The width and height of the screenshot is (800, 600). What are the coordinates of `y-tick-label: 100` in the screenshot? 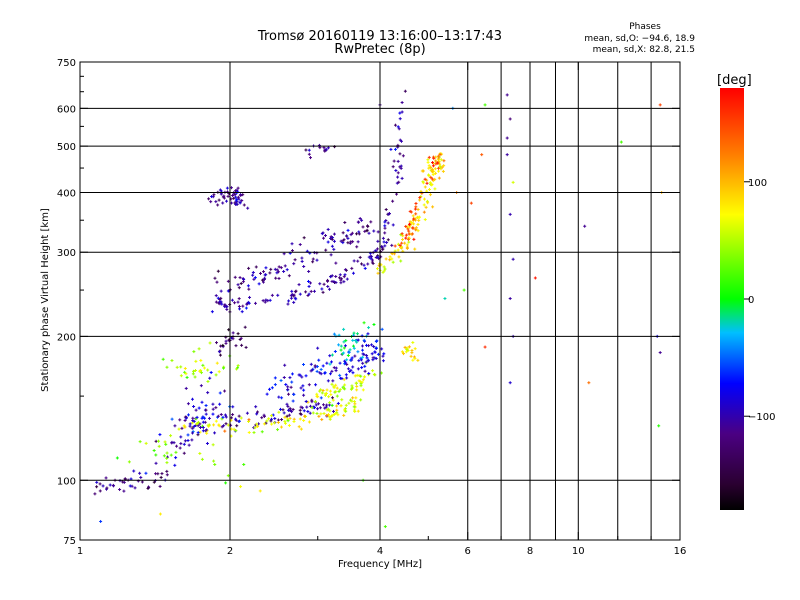 It's located at (66, 481).